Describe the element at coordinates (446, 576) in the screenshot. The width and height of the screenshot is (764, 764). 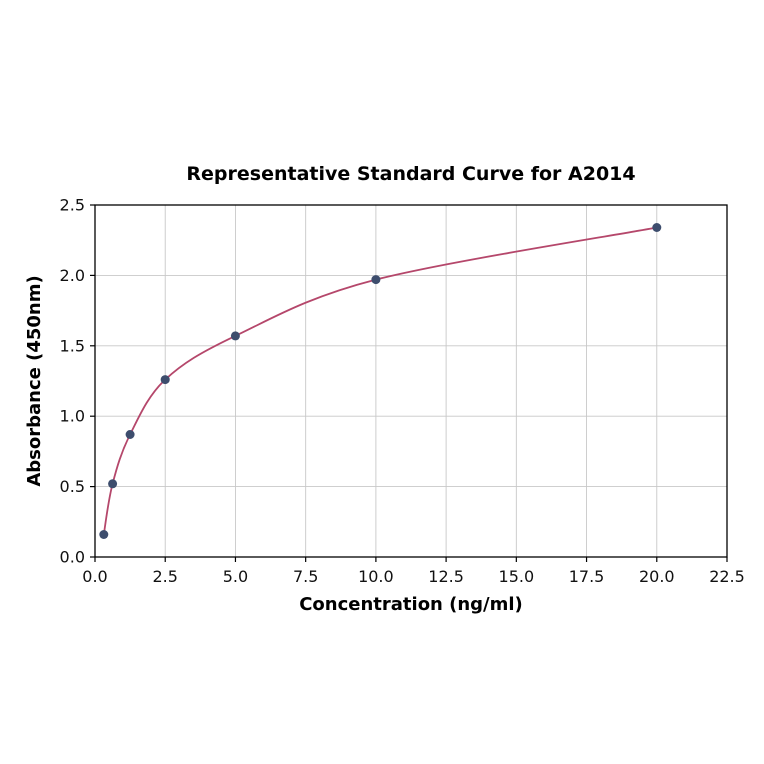
I see `x-tick-label: 12.5` at that location.